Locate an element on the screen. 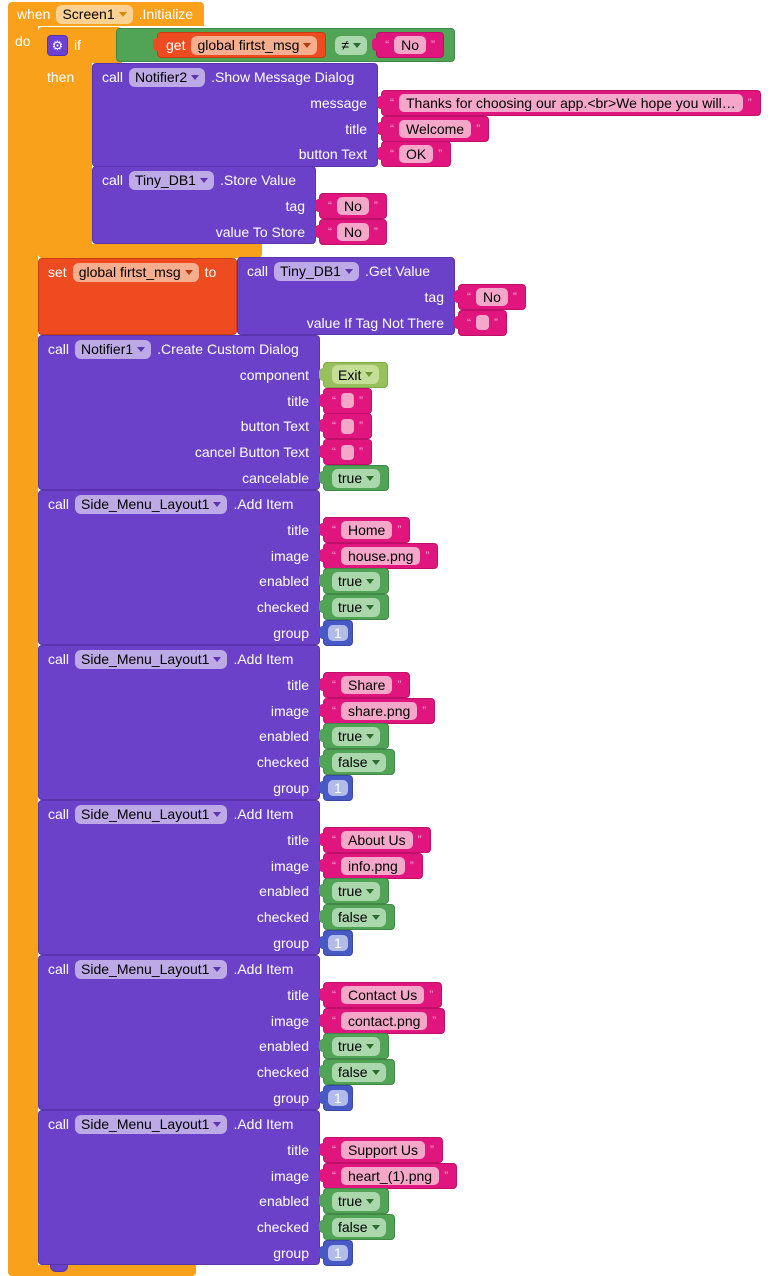 The width and height of the screenshot is (774, 1276). text-block: “ Support Us ” is located at coordinates (381, 1149).